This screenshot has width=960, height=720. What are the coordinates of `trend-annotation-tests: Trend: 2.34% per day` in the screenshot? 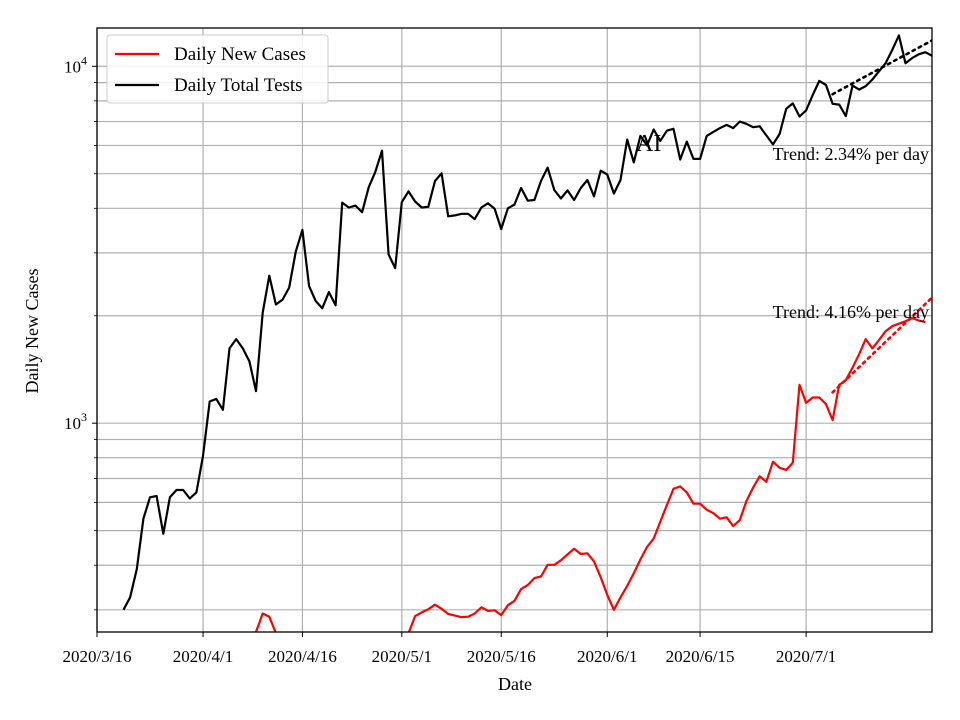 It's located at (851, 154).